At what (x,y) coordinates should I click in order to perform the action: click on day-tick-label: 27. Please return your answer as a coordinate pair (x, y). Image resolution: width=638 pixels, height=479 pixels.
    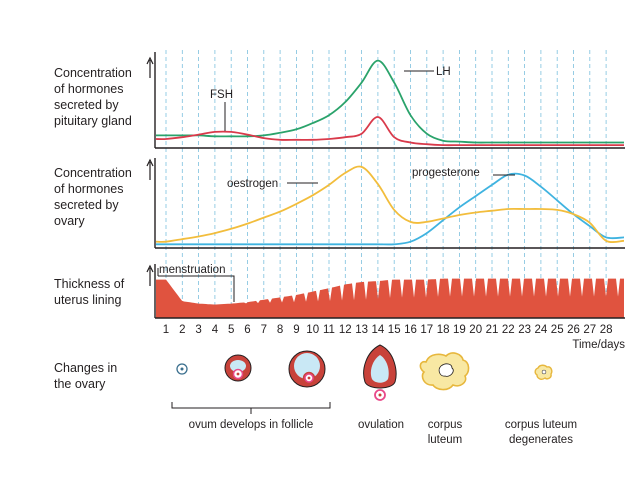
    Looking at the image, I should click on (589, 330).